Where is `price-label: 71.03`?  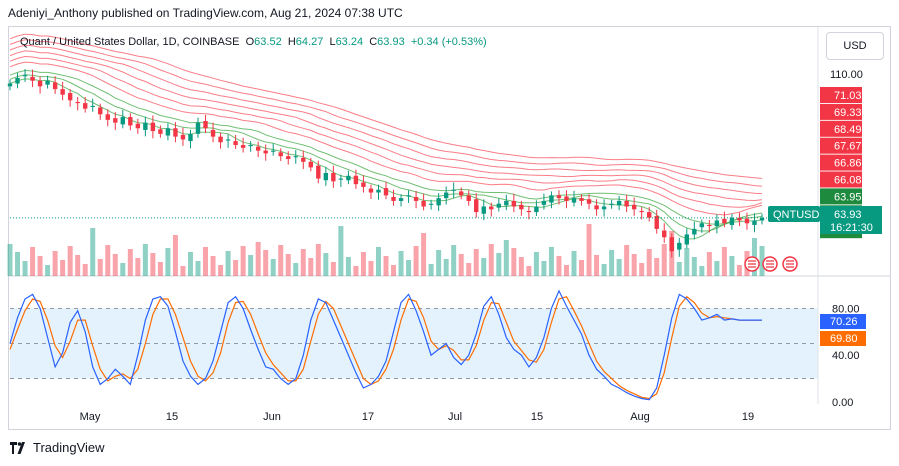 price-label: 71.03 is located at coordinates (841, 95).